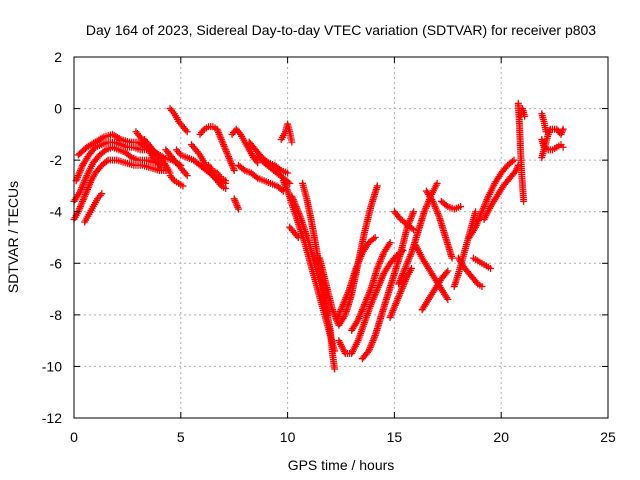  Describe the element at coordinates (341, 465) in the screenshot. I see `x-axis-label: GPS time / hours` at that location.